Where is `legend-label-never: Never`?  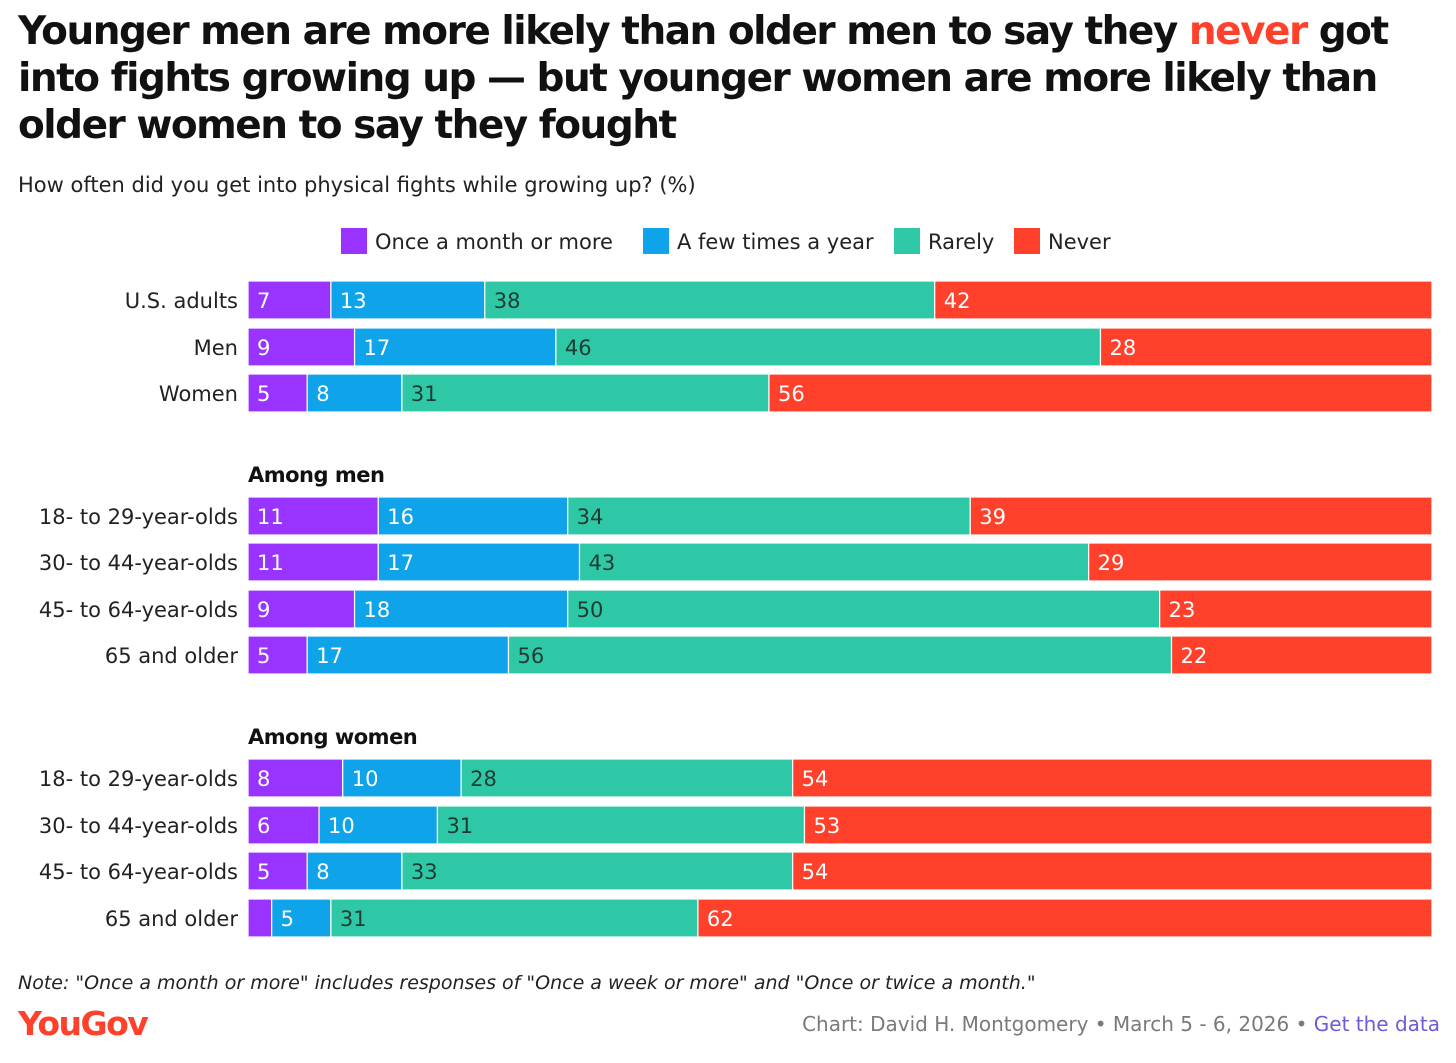 legend-label-never: Never is located at coordinates (1079, 242).